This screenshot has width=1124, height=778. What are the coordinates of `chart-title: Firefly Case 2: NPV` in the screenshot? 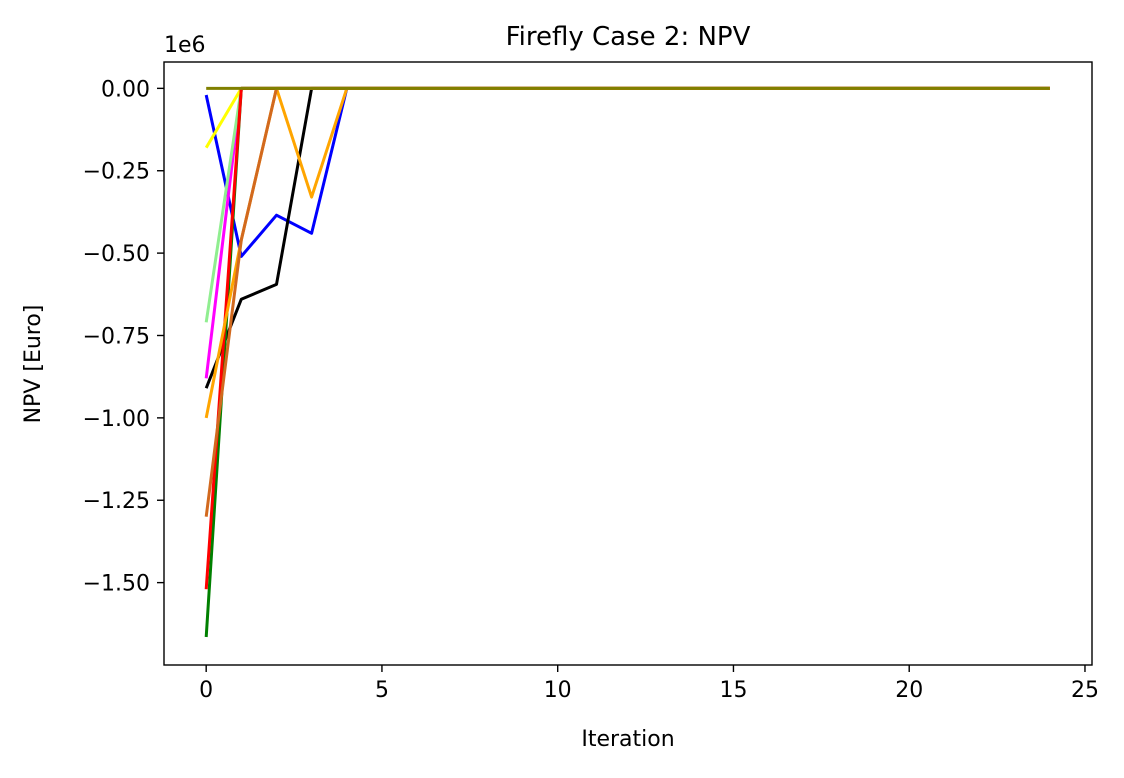 It's located at (628, 37).